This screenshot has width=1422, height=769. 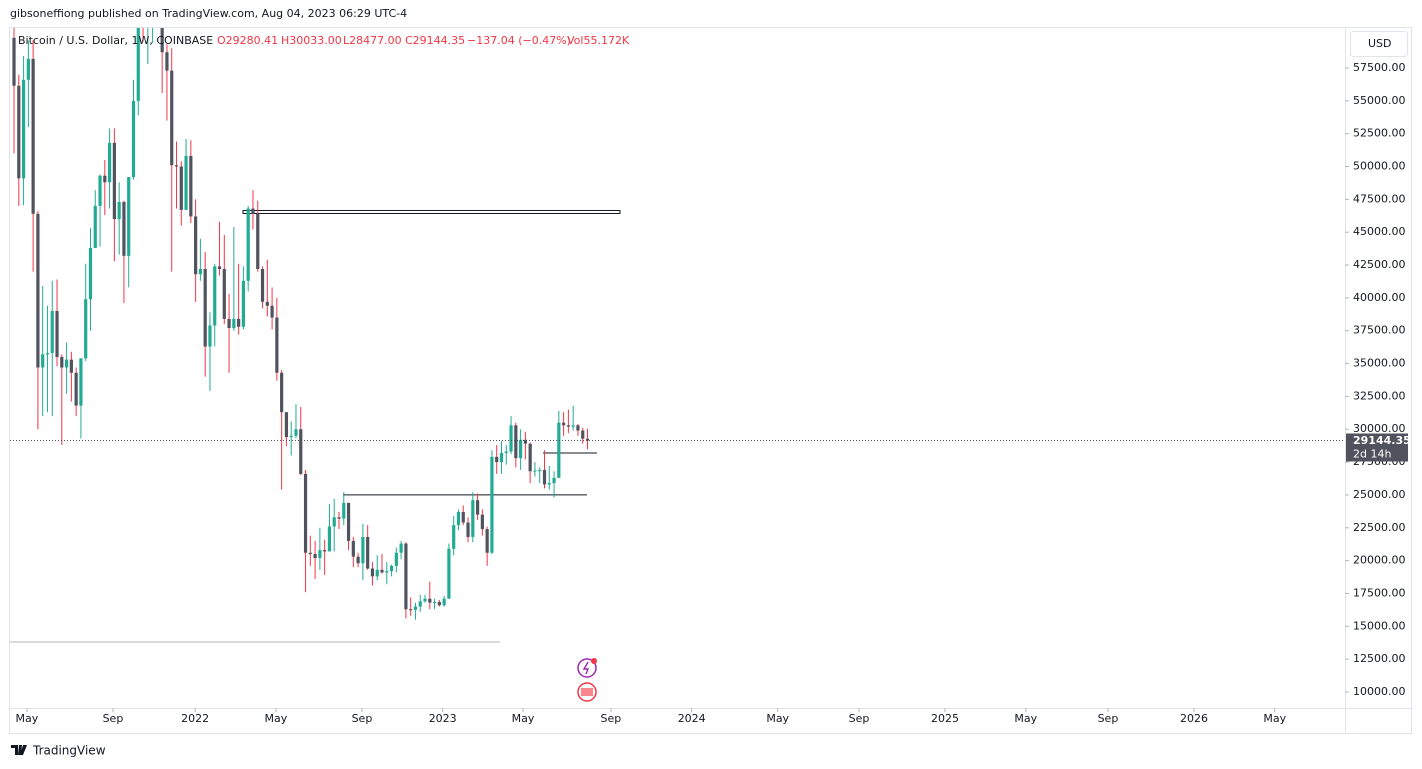 I want to click on legend-high: H30033.00, so click(x=311, y=40).